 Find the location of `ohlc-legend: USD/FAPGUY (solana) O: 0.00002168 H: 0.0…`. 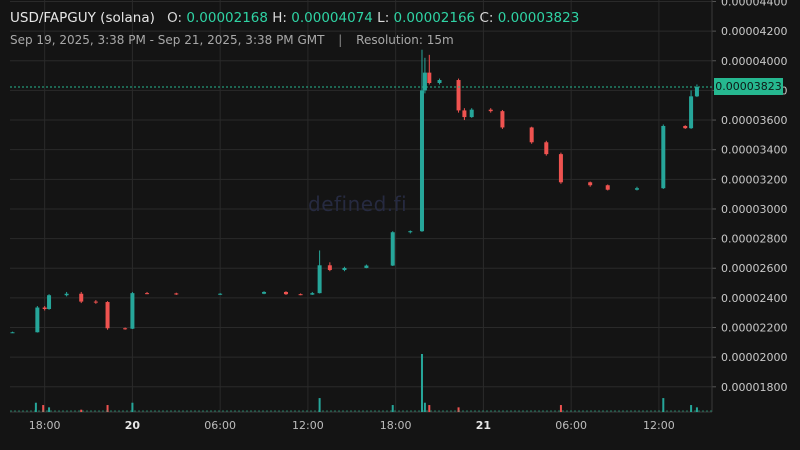

ohlc-legend: USD/FAPGUY (solana) O: 0.00002168 H: 0.0… is located at coordinates (294, 18).